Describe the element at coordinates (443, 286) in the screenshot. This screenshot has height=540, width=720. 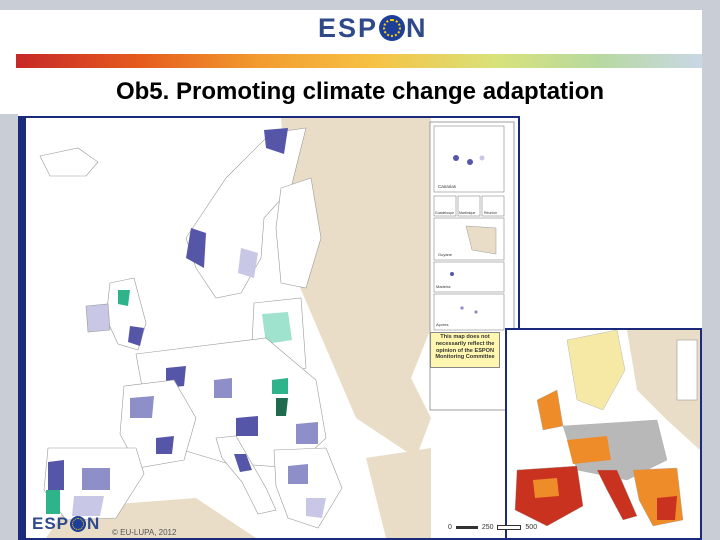
I see `inset-label-madeira: Madeira` at that location.